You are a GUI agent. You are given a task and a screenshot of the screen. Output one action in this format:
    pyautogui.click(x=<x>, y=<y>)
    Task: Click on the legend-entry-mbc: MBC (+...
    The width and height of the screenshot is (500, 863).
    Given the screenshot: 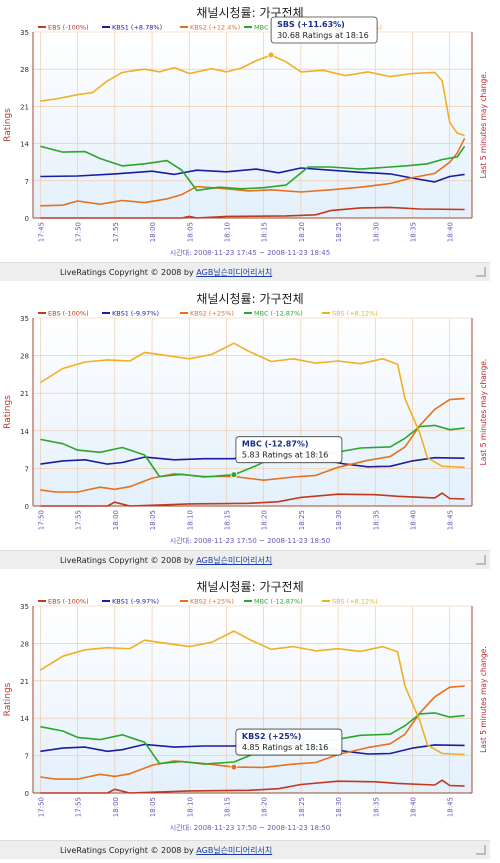 What is the action you would take?
    pyautogui.click(x=269, y=28)
    